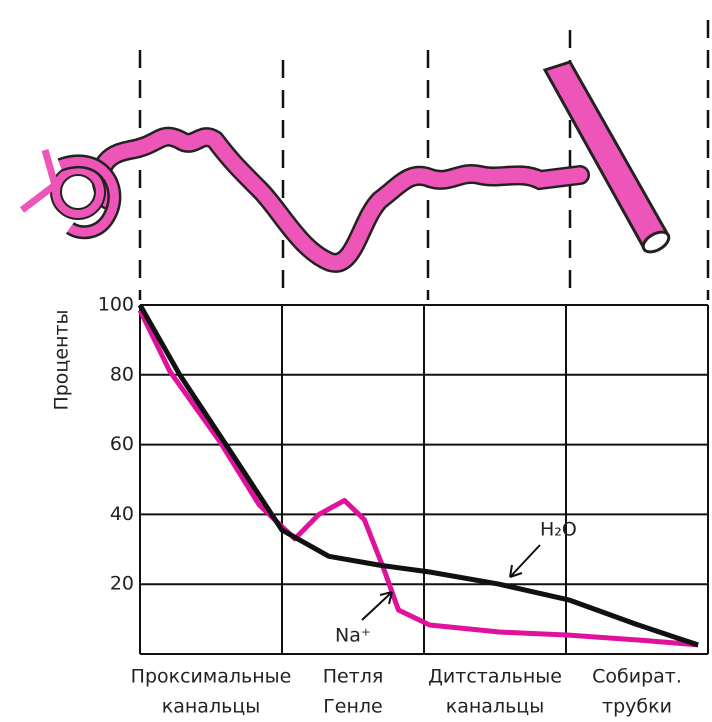 The width and height of the screenshot is (712, 722). What do you see at coordinates (353, 677) in the screenshot?
I see `x-tick-label: Петля` at bounding box center [353, 677].